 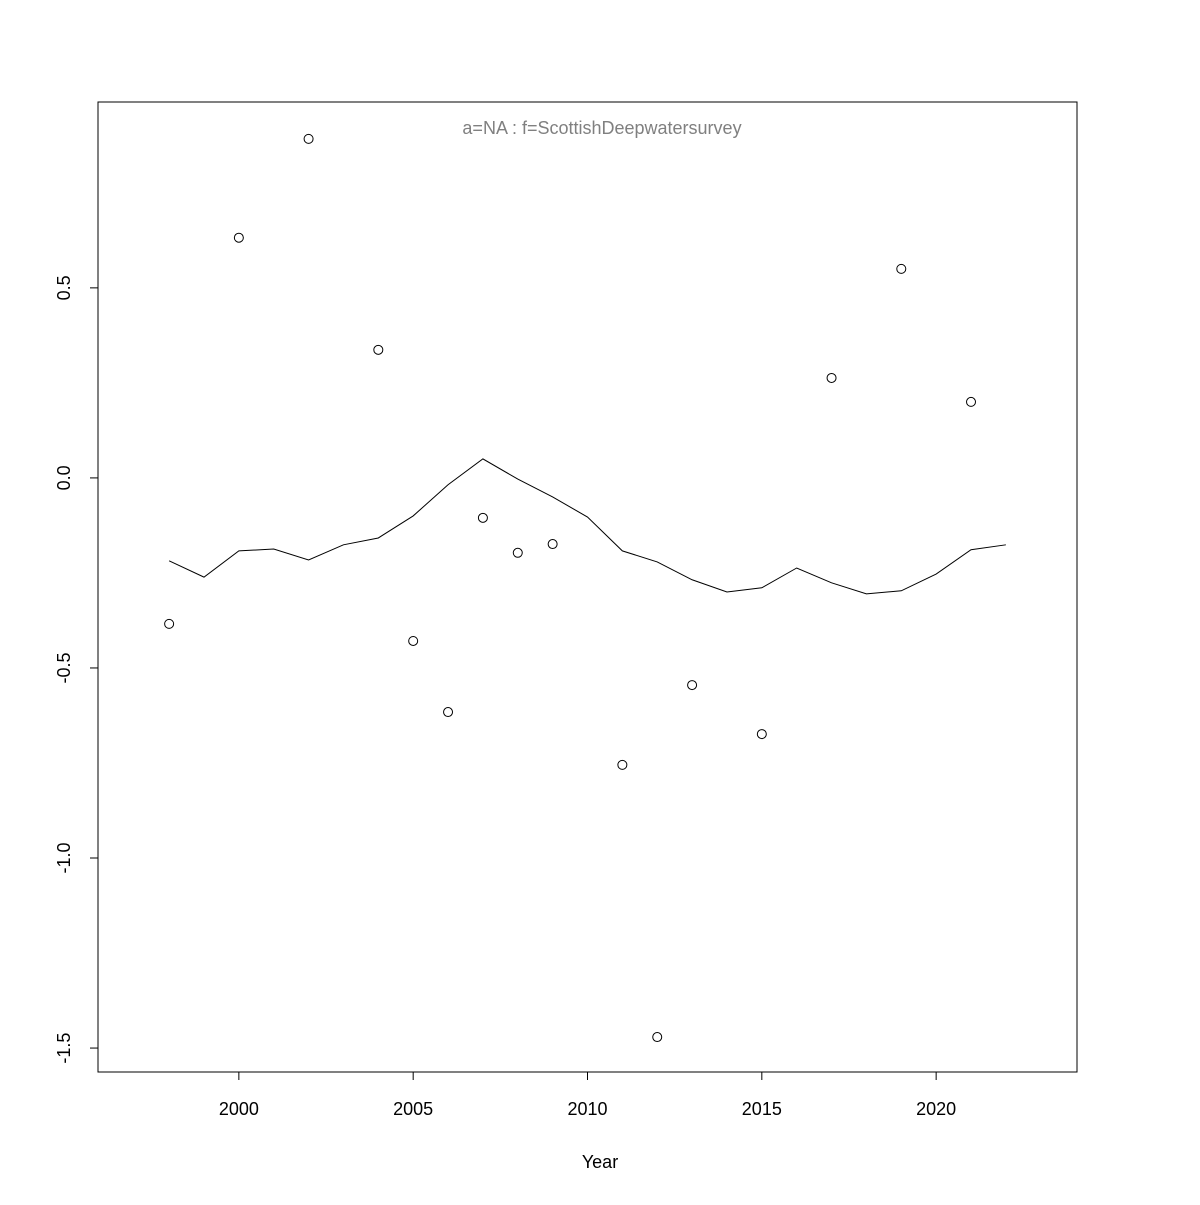 What do you see at coordinates (239, 1109) in the screenshot?
I see `x-tick-label: 2000` at bounding box center [239, 1109].